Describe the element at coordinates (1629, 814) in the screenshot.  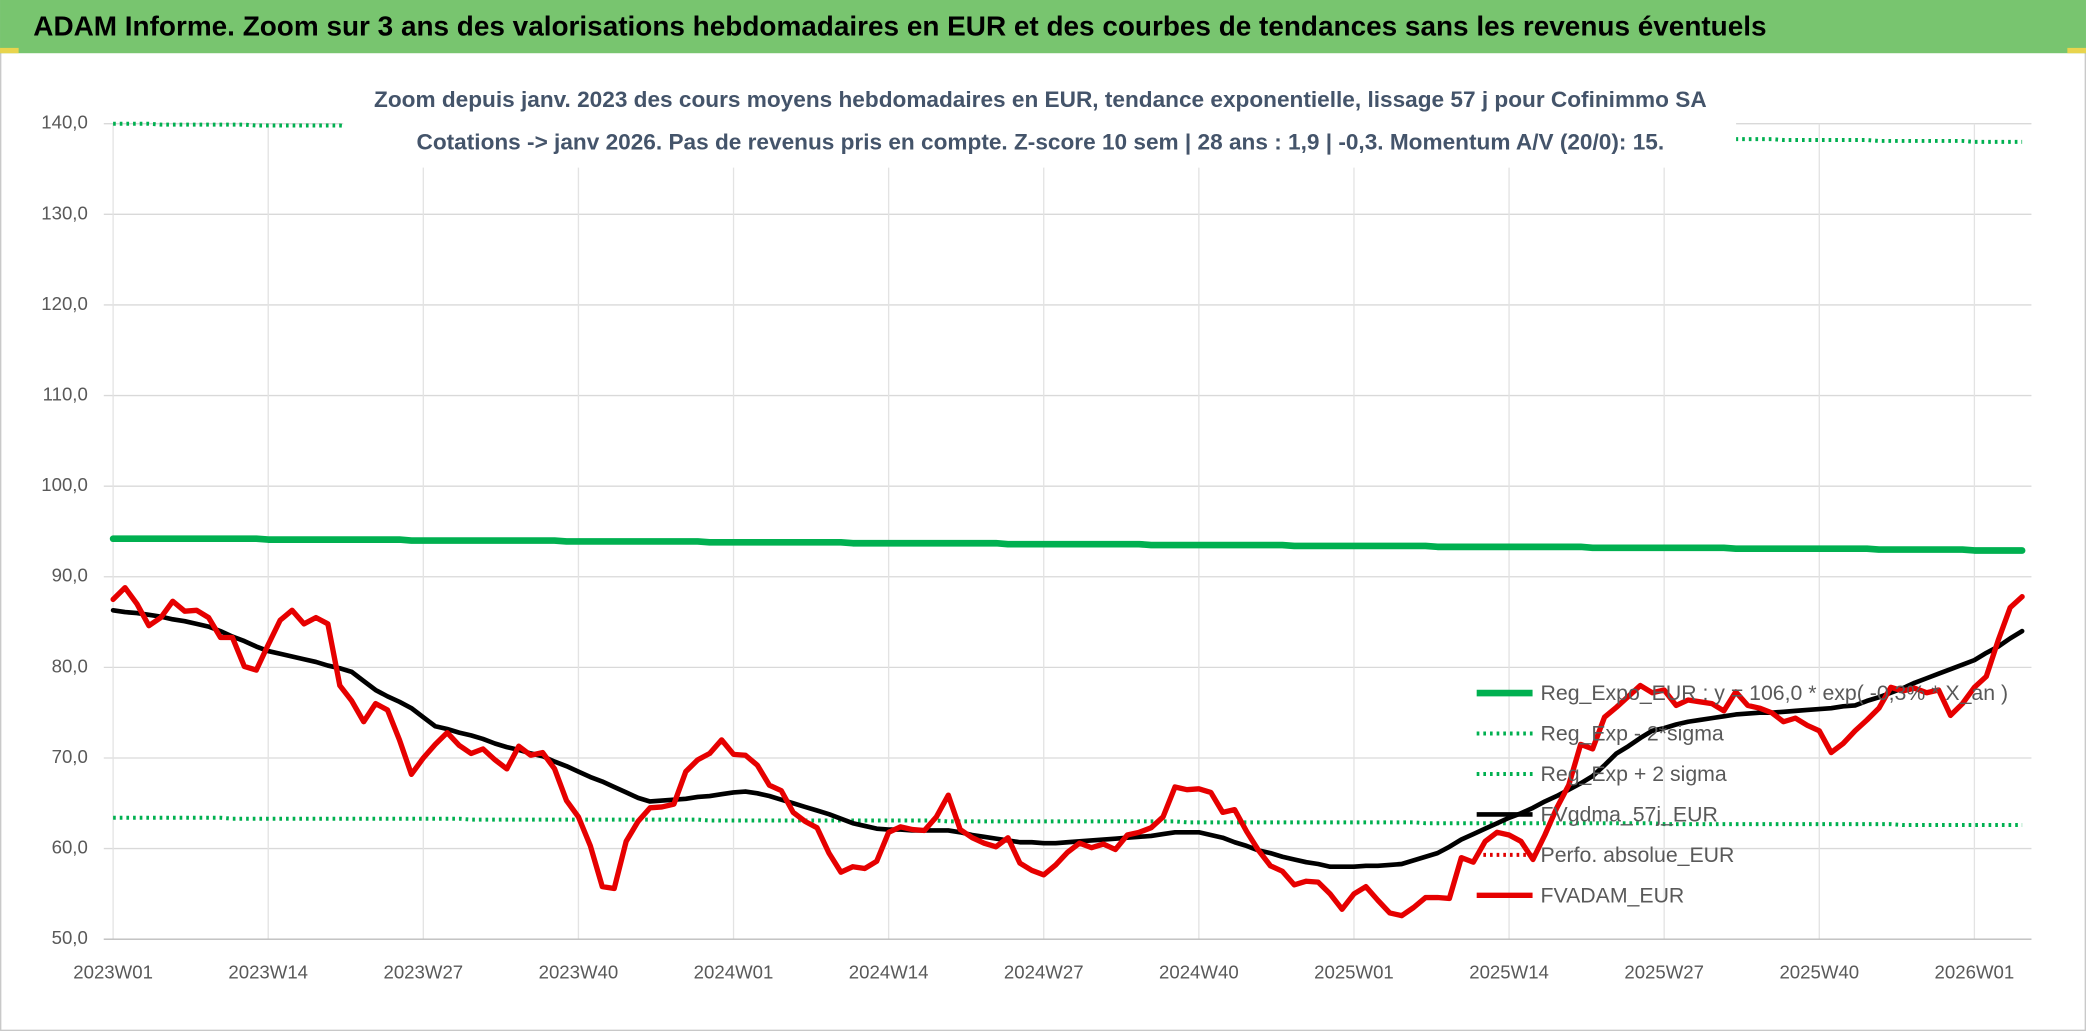
I see `legend-label: FVgdma_57j_EUR` at that location.